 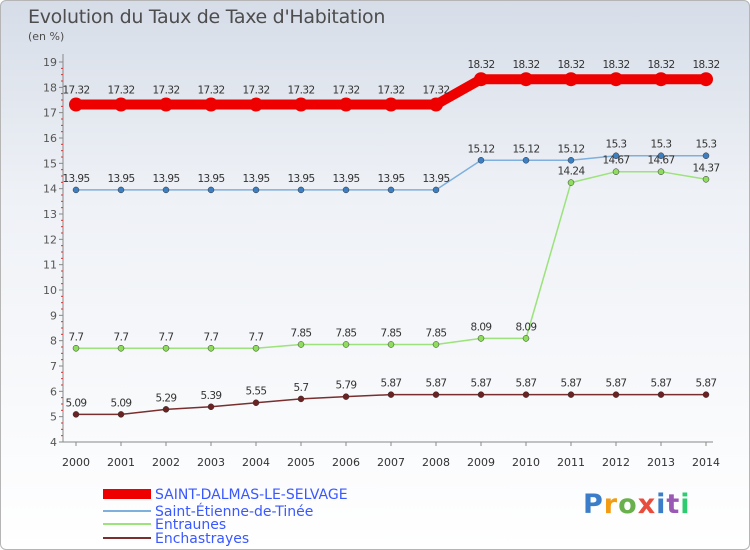 I want to click on data-label: 14.37, so click(x=705, y=168).